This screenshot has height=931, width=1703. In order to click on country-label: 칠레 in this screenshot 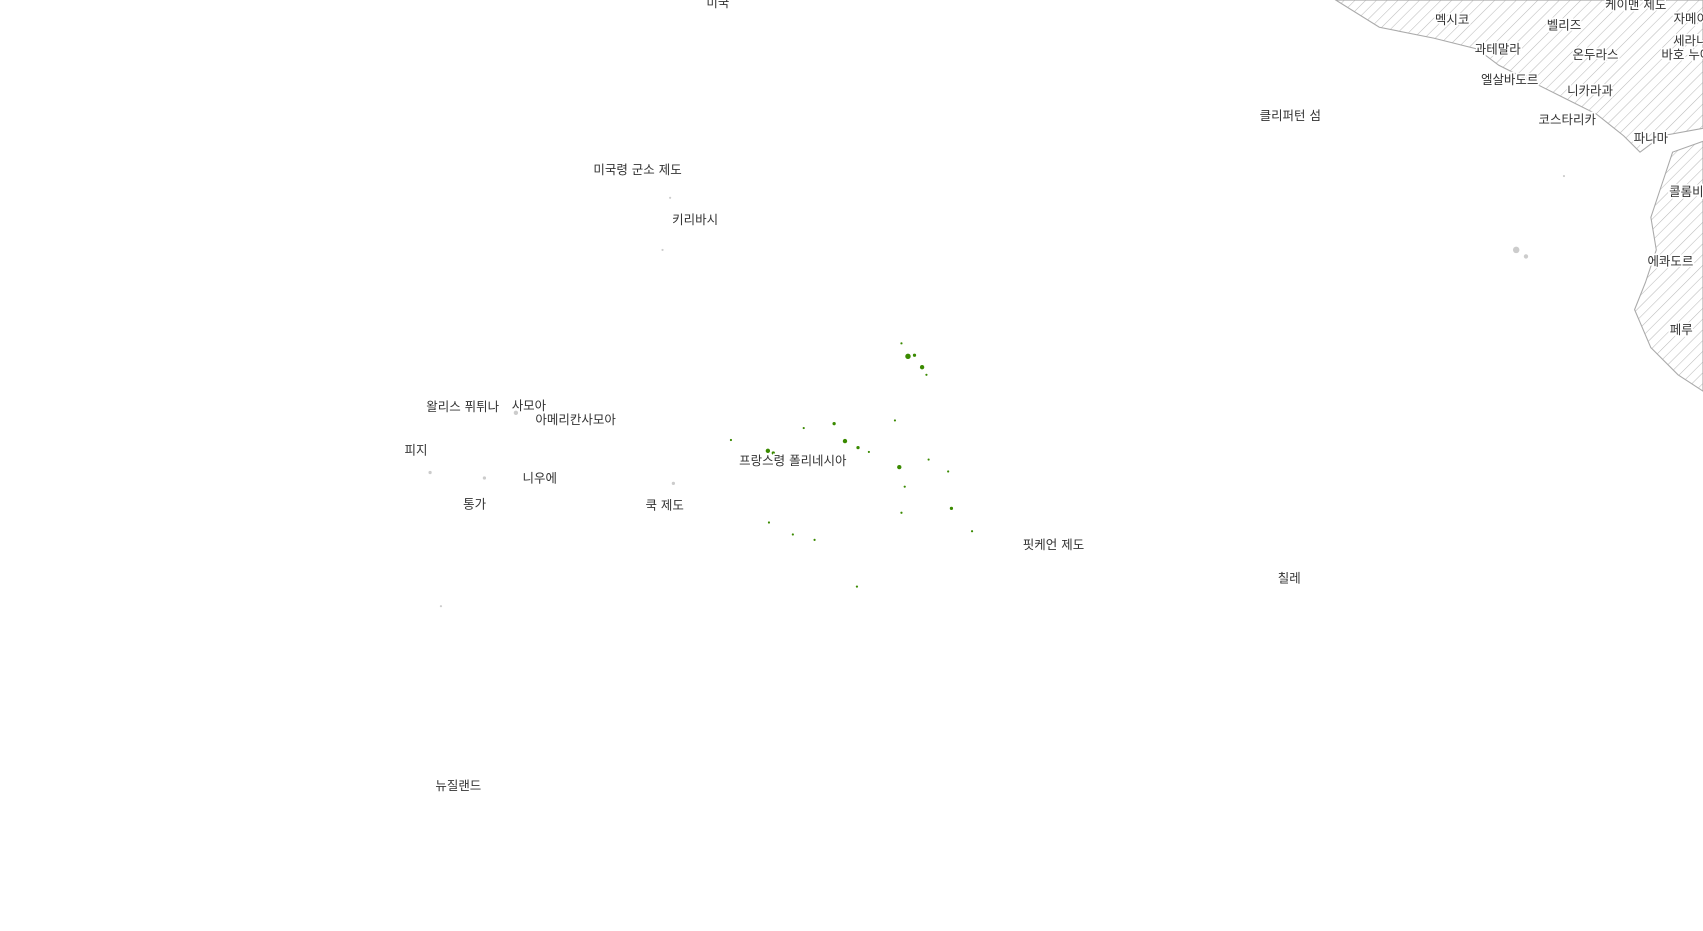, I will do `click(1289, 577)`.